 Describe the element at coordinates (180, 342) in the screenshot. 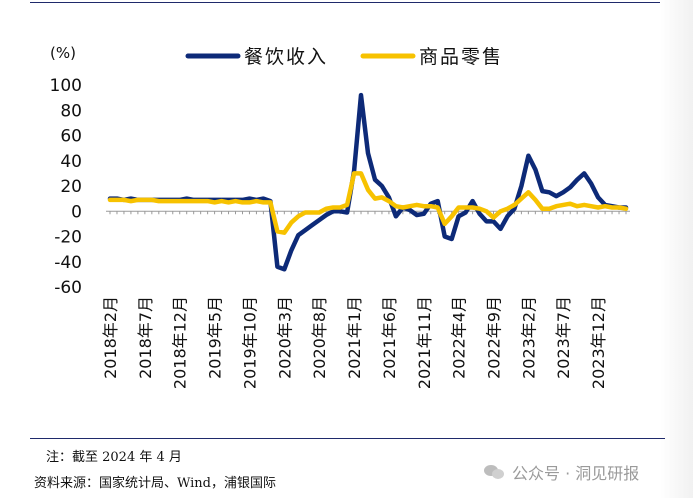

I see `x-tick-label: 2018年12月` at that location.